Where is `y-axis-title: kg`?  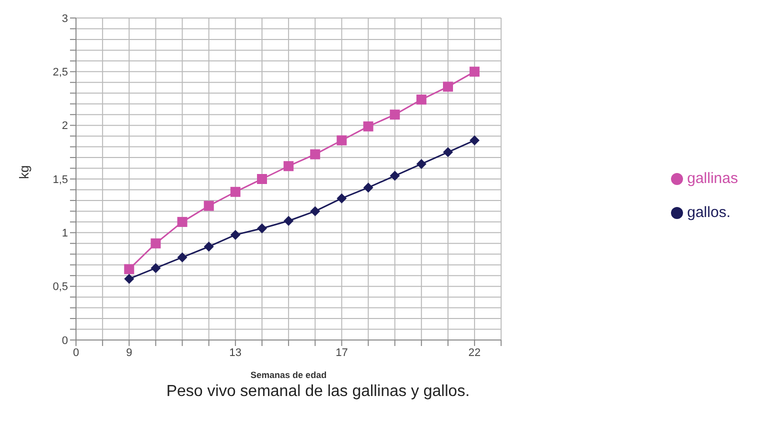
y-axis-title: kg is located at coordinates (24, 172).